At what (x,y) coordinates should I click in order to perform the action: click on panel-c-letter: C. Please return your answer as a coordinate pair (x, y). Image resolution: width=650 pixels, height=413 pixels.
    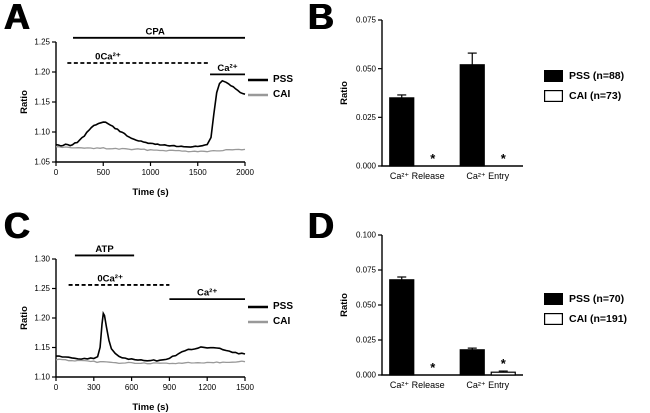
    Looking at the image, I should click on (17, 225).